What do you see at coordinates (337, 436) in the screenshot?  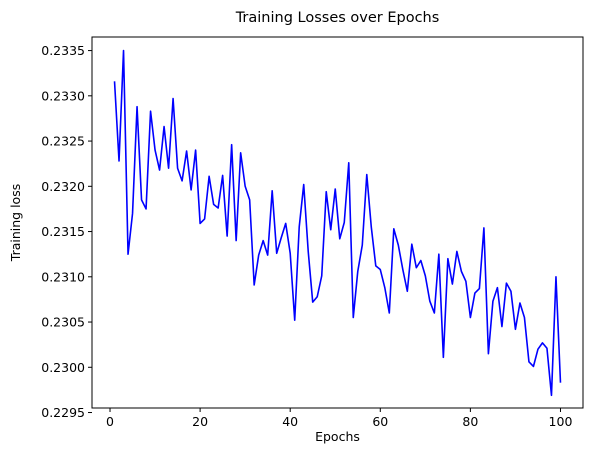 I see `x-axis-title: Epochs` at bounding box center [337, 436].